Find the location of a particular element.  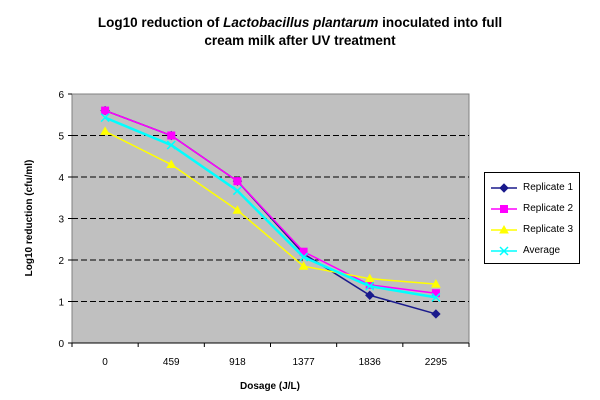

legend-label: Replicate 3 is located at coordinates (548, 229).